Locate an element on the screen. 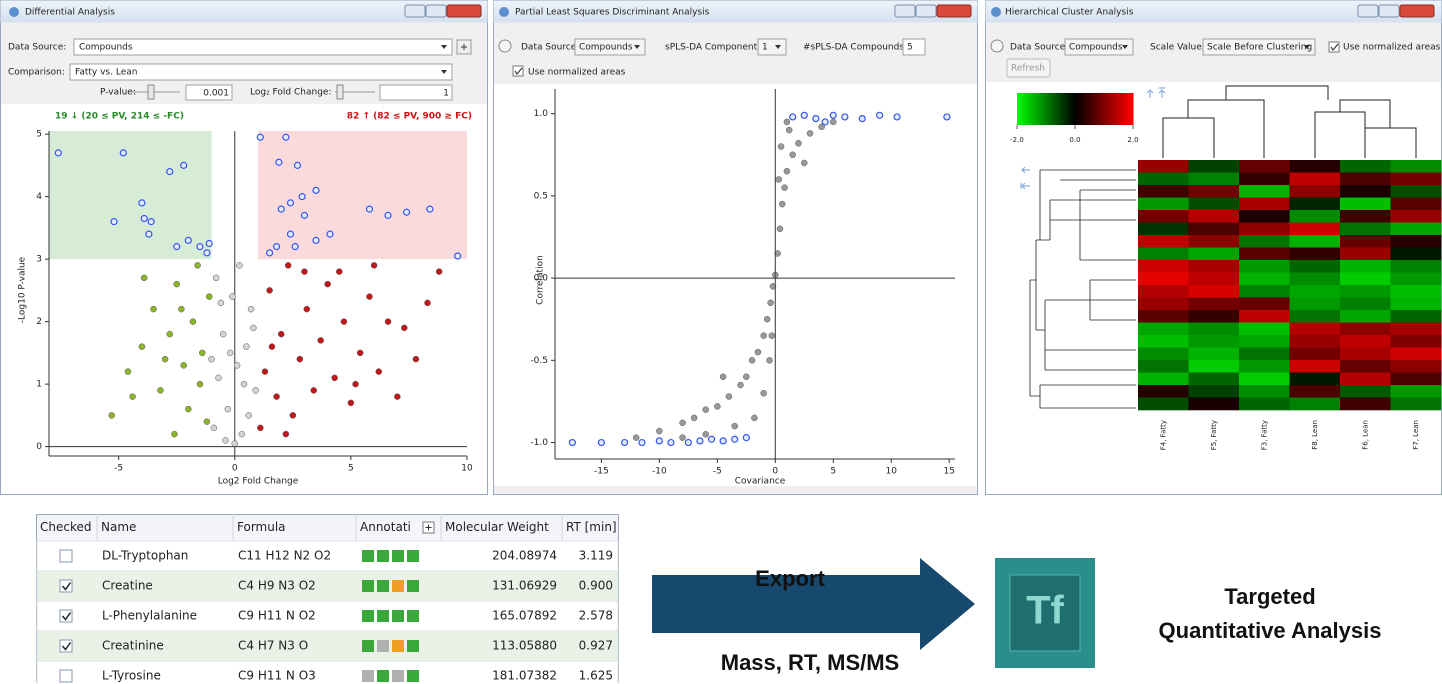 The height and width of the screenshot is (684, 1442). formula: C4 H9 N3 O2 is located at coordinates (277, 586).